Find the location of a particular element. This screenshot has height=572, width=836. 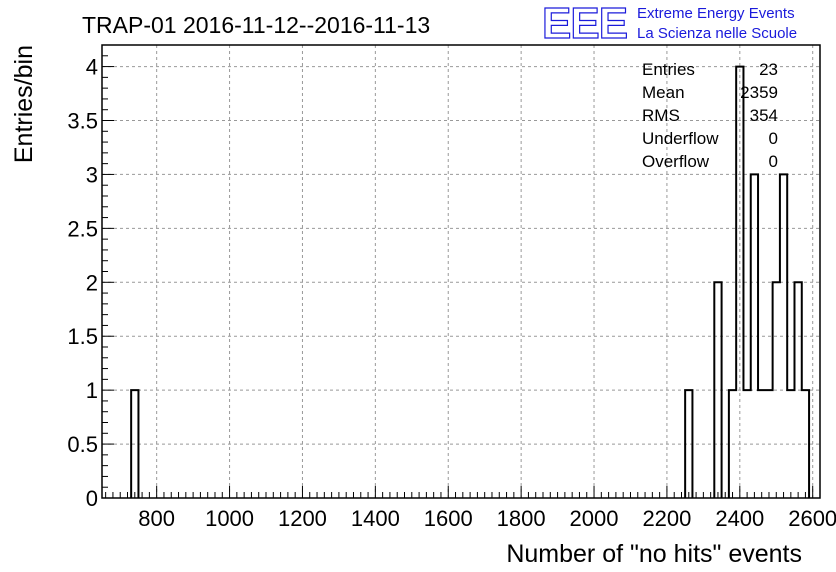

y-tick-label: 4 is located at coordinates (92, 67).